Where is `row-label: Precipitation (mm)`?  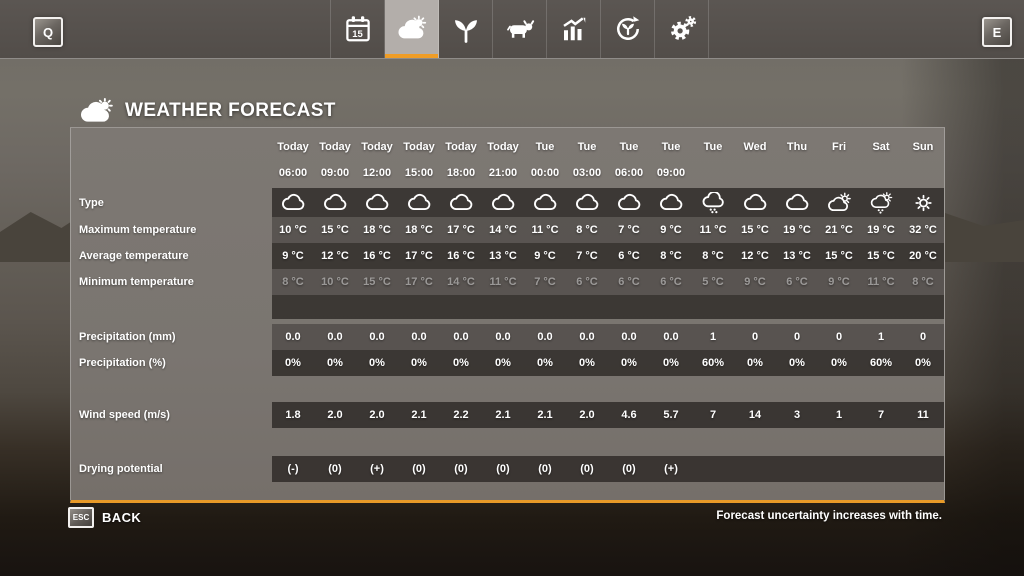 row-label: Precipitation (mm) is located at coordinates (127, 337).